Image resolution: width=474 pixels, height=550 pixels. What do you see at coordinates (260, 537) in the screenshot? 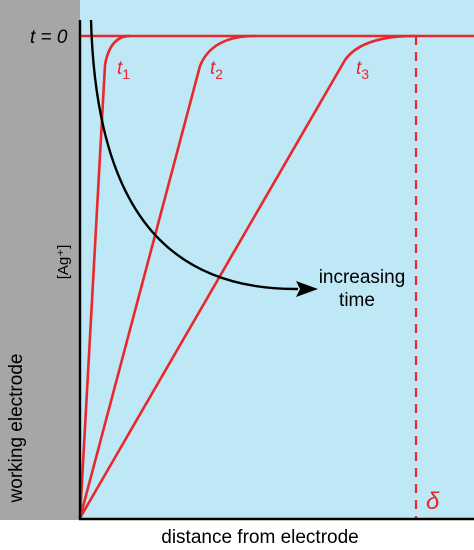
I see `x-axis-label: distance from electrode` at bounding box center [260, 537].